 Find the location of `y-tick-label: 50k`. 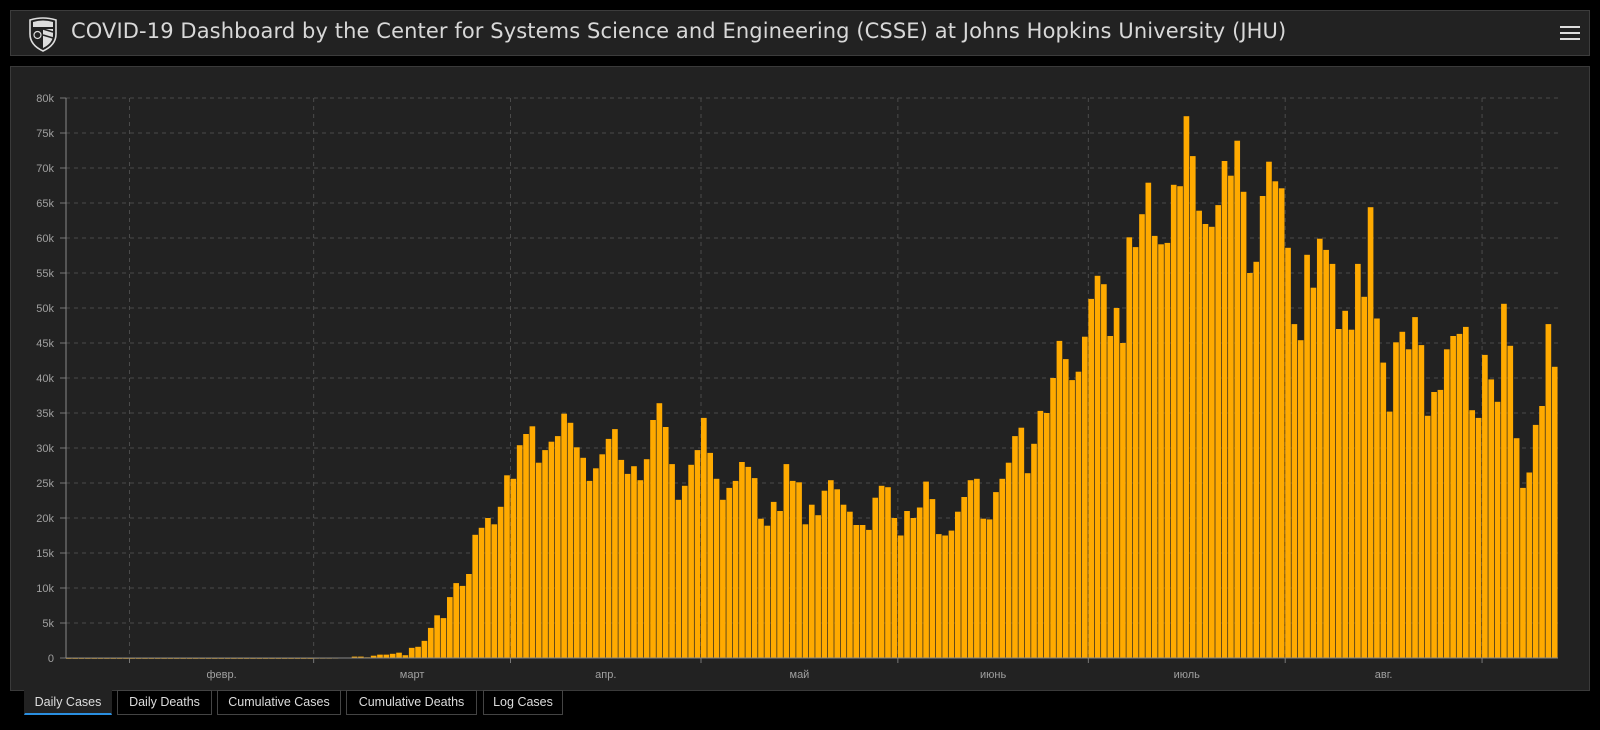

y-tick-label: 50k is located at coordinates (45, 309).